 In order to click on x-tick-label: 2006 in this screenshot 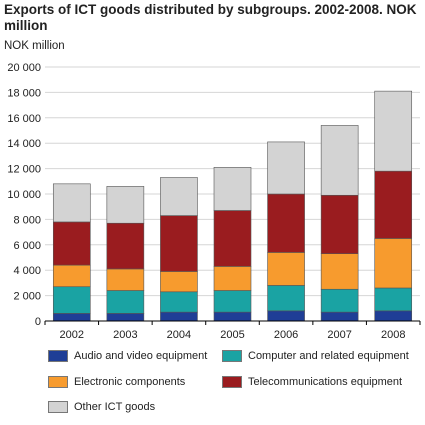, I will do `click(286, 335)`.